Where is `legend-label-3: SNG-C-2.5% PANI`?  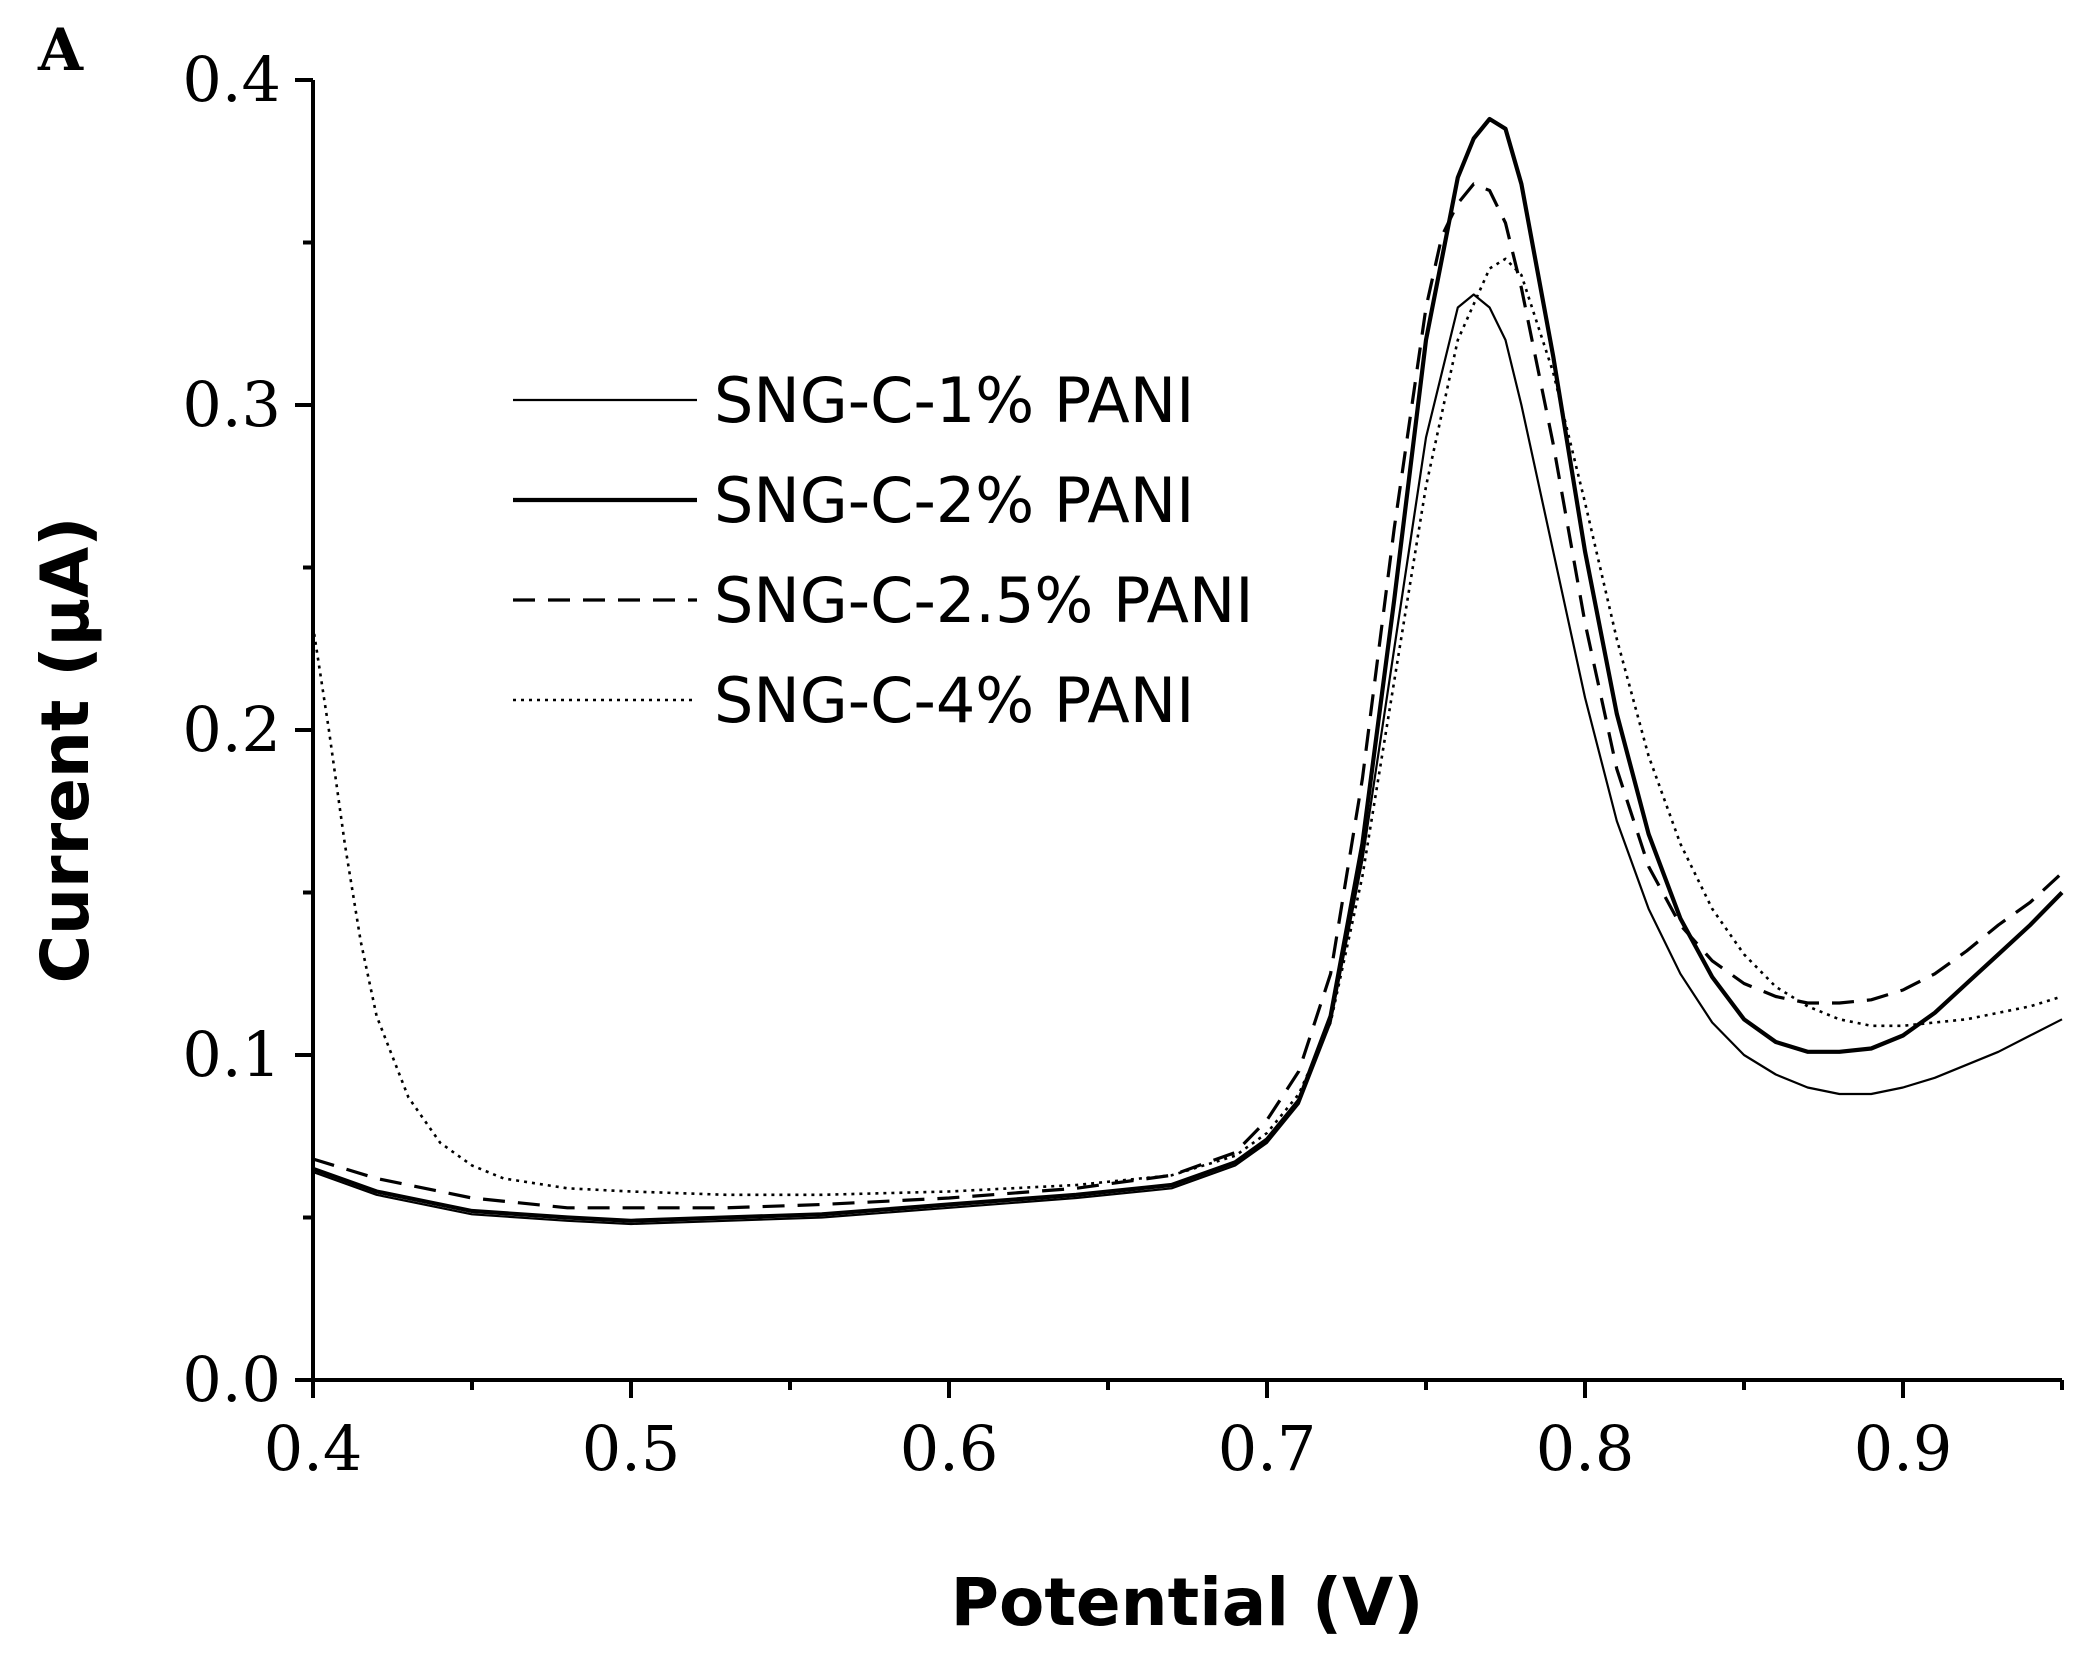 legend-label-3: SNG-C-2.5% PANI is located at coordinates (984, 600).